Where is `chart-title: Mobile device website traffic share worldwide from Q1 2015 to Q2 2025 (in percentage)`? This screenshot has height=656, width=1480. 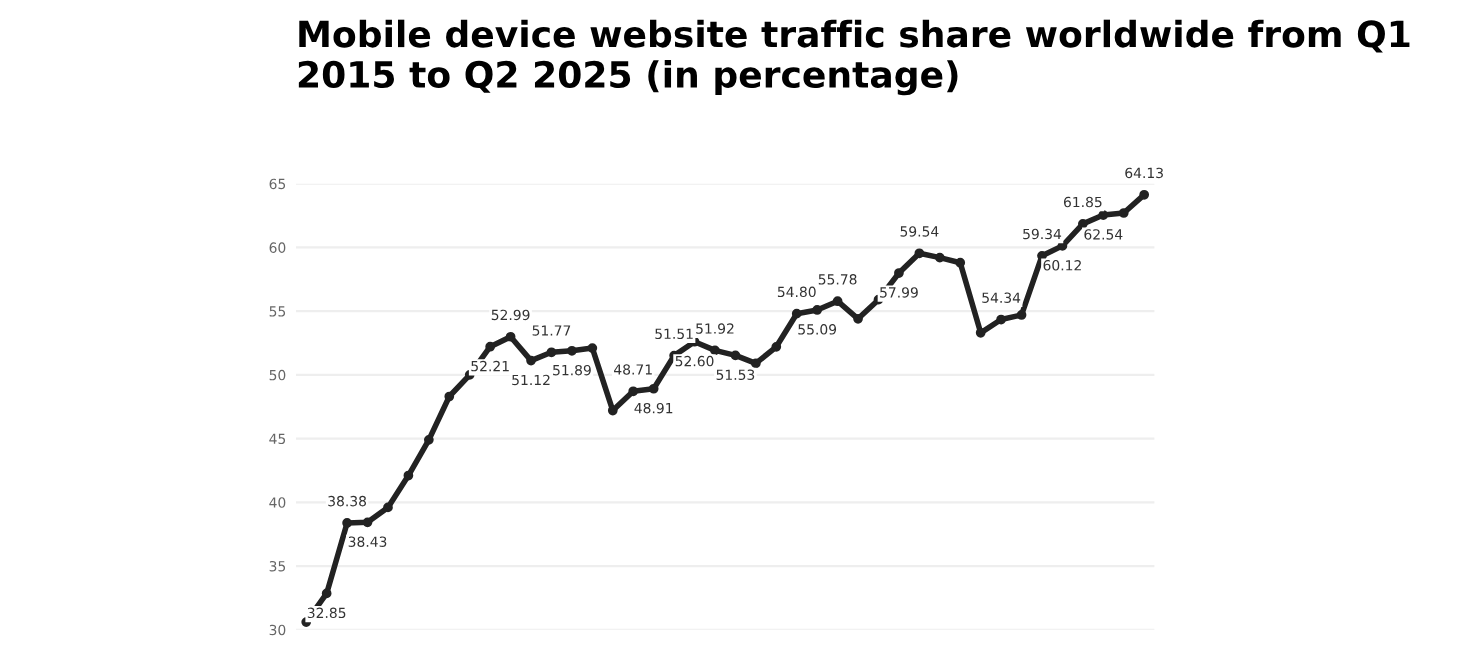
chart-title: Mobile device website traffic share worldwide from Q1 2015 to Q2 2025 (in percentage) is located at coordinates (854, 57).